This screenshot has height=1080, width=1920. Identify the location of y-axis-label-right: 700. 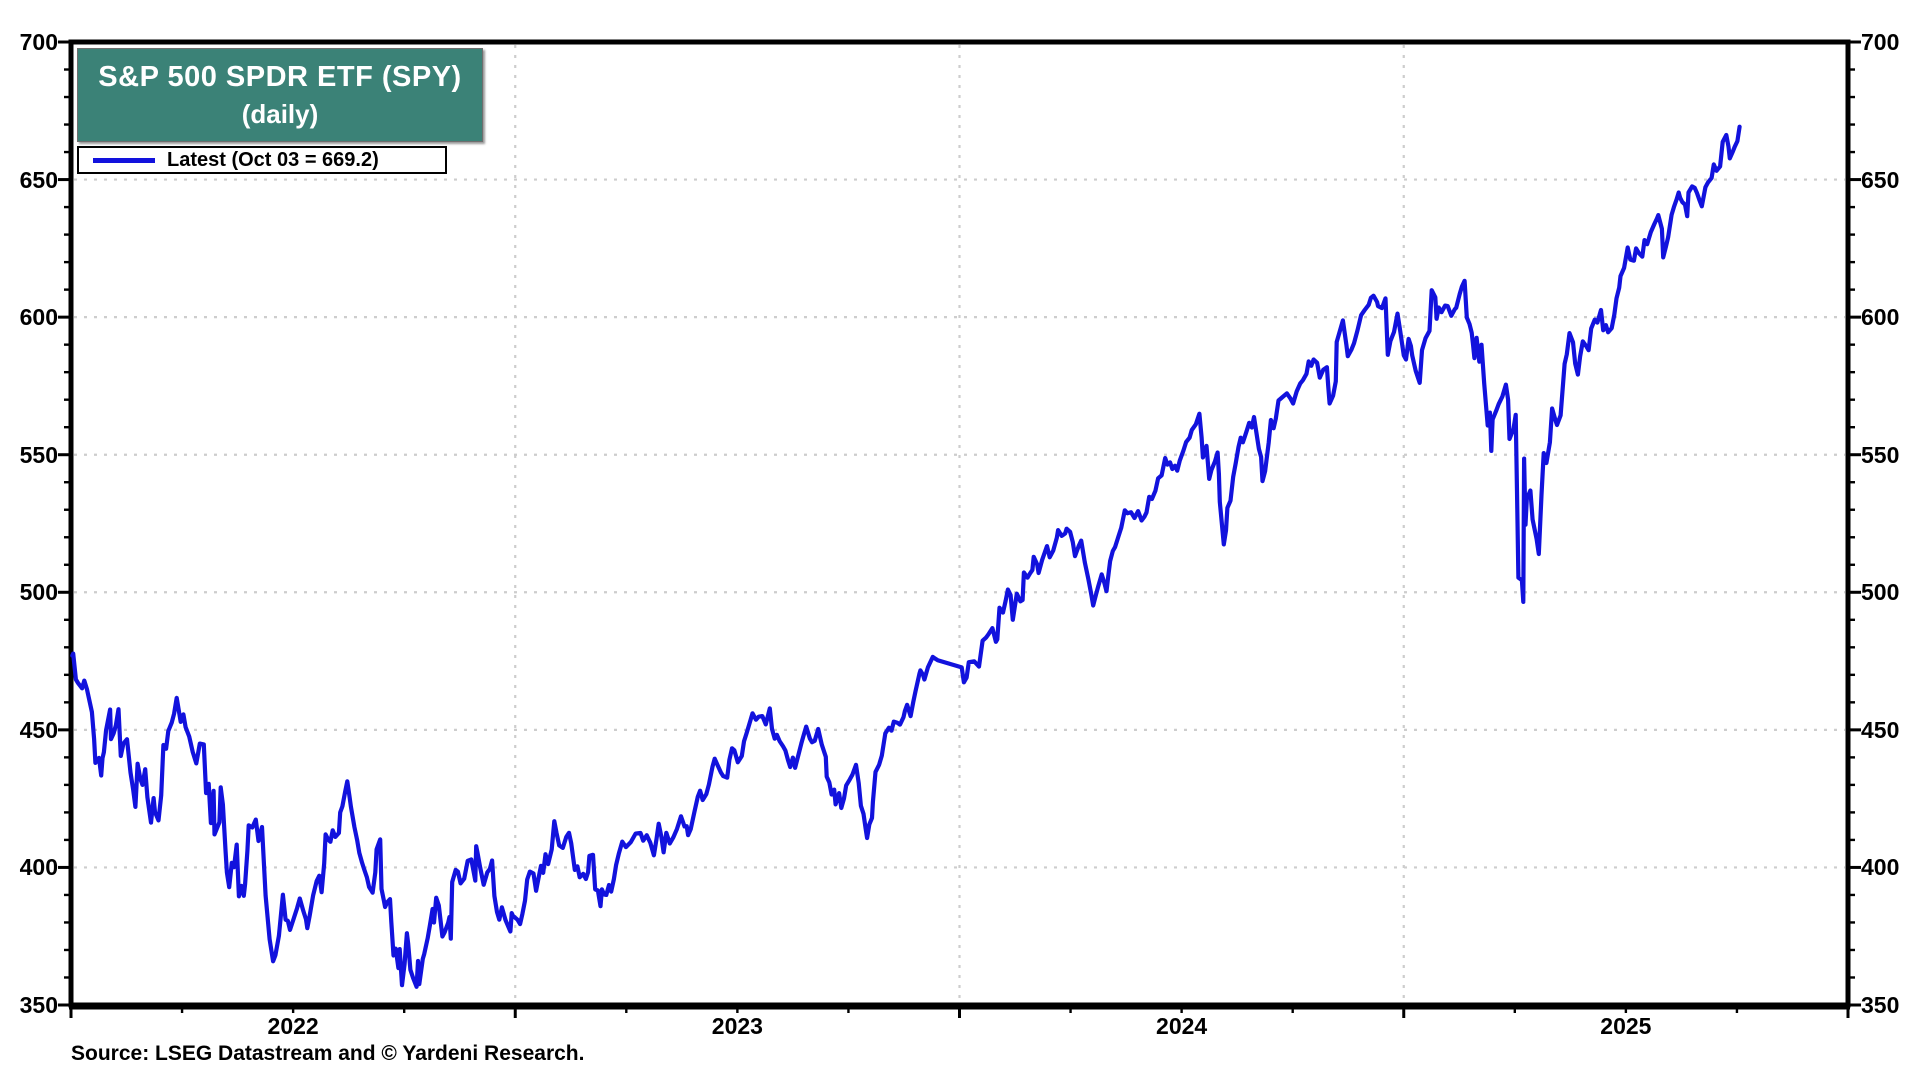
(1880, 42).